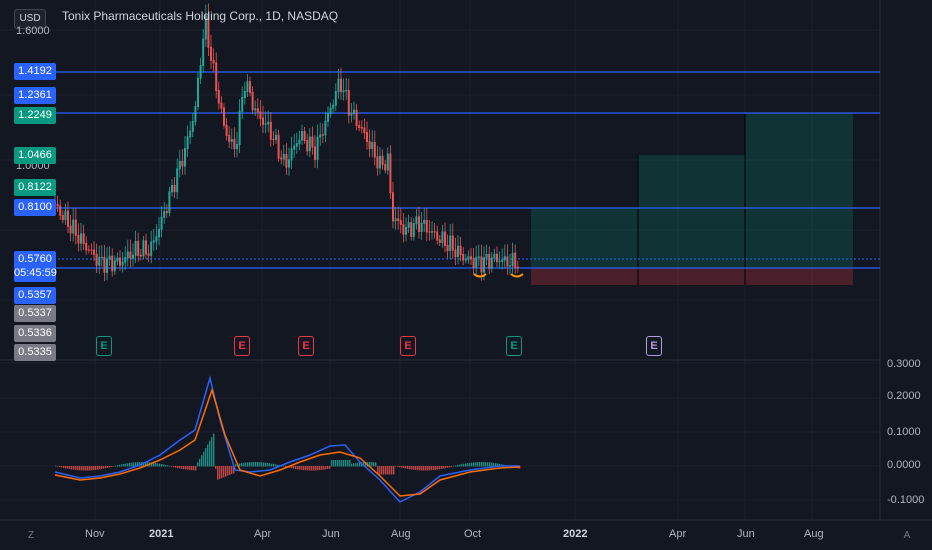 Image resolution: width=932 pixels, height=550 pixels. What do you see at coordinates (35, 187) in the screenshot?
I see `price-label: 0.8122` at bounding box center [35, 187].